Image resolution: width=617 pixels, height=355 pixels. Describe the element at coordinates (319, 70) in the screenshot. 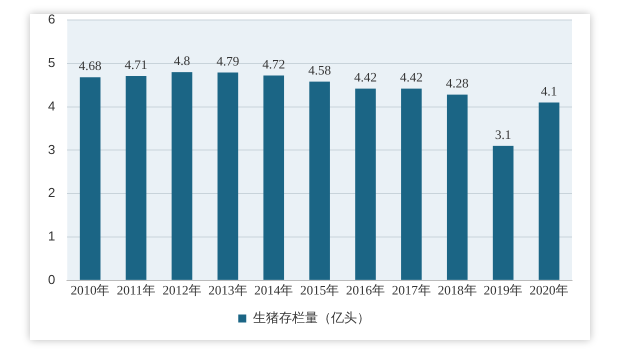

I see `data-label: 4.58` at that location.